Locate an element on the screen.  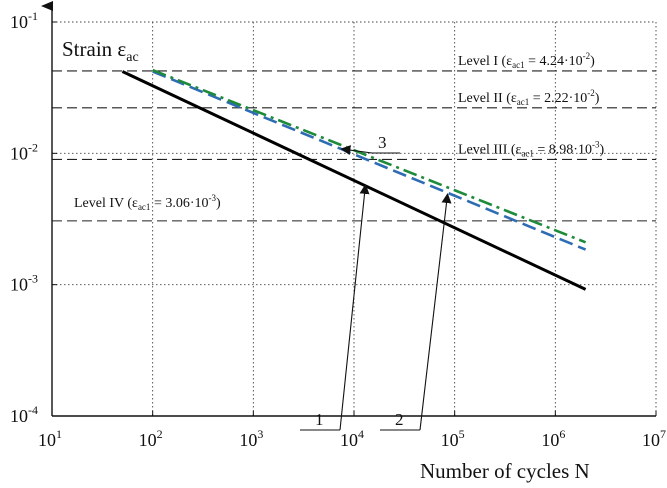
callout-label-2: 2 is located at coordinates (399, 419).